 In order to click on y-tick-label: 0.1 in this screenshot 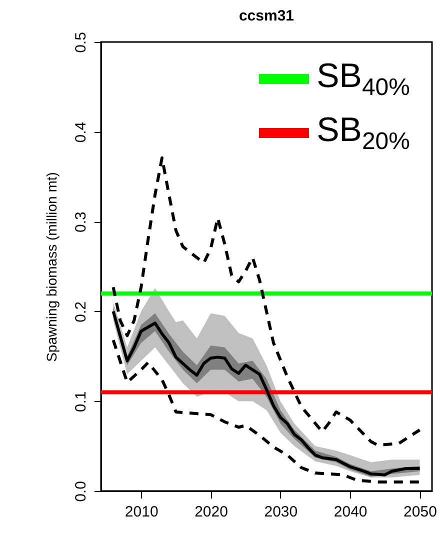, I will do `click(81, 401)`.